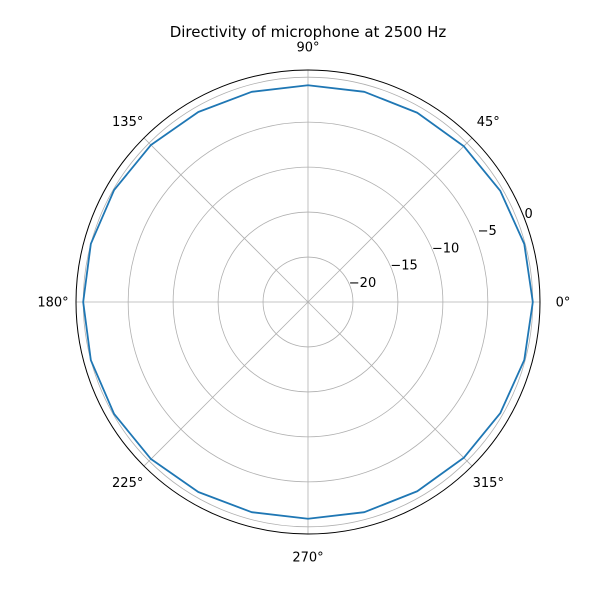 The height and width of the screenshot is (600, 600). Describe the element at coordinates (308, 32) in the screenshot. I see `chart-title: Directivity of microphone at 2500 Hz` at that location.